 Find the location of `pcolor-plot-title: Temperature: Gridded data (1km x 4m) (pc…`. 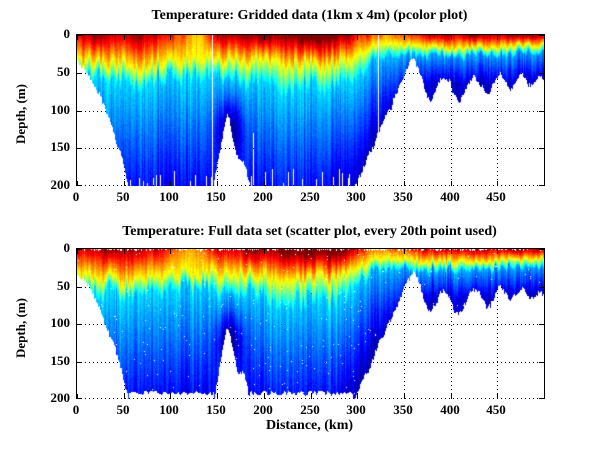

pcolor-plot-title: Temperature: Gridded data (1km x 4m) (pc… is located at coordinates (309, 15).